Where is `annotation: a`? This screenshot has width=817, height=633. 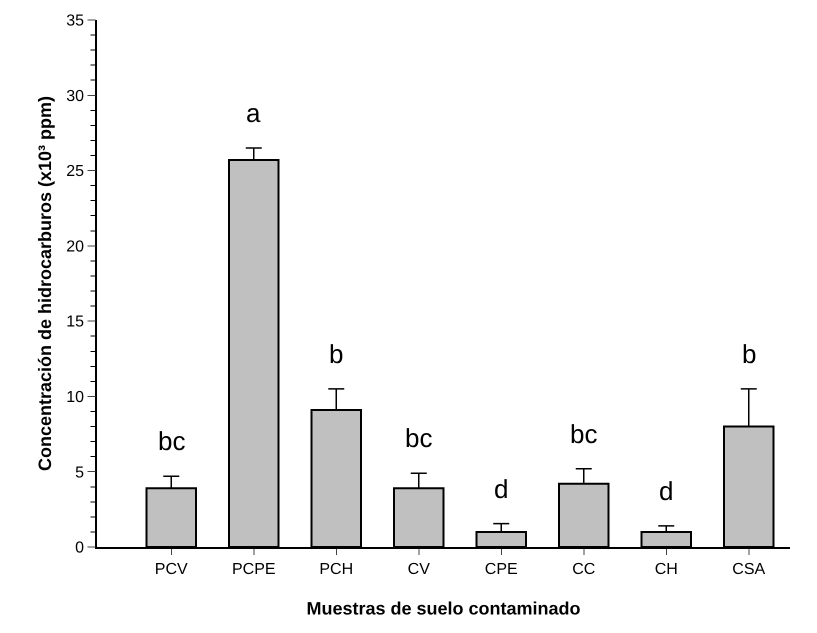 annotation: a is located at coordinates (253, 113).